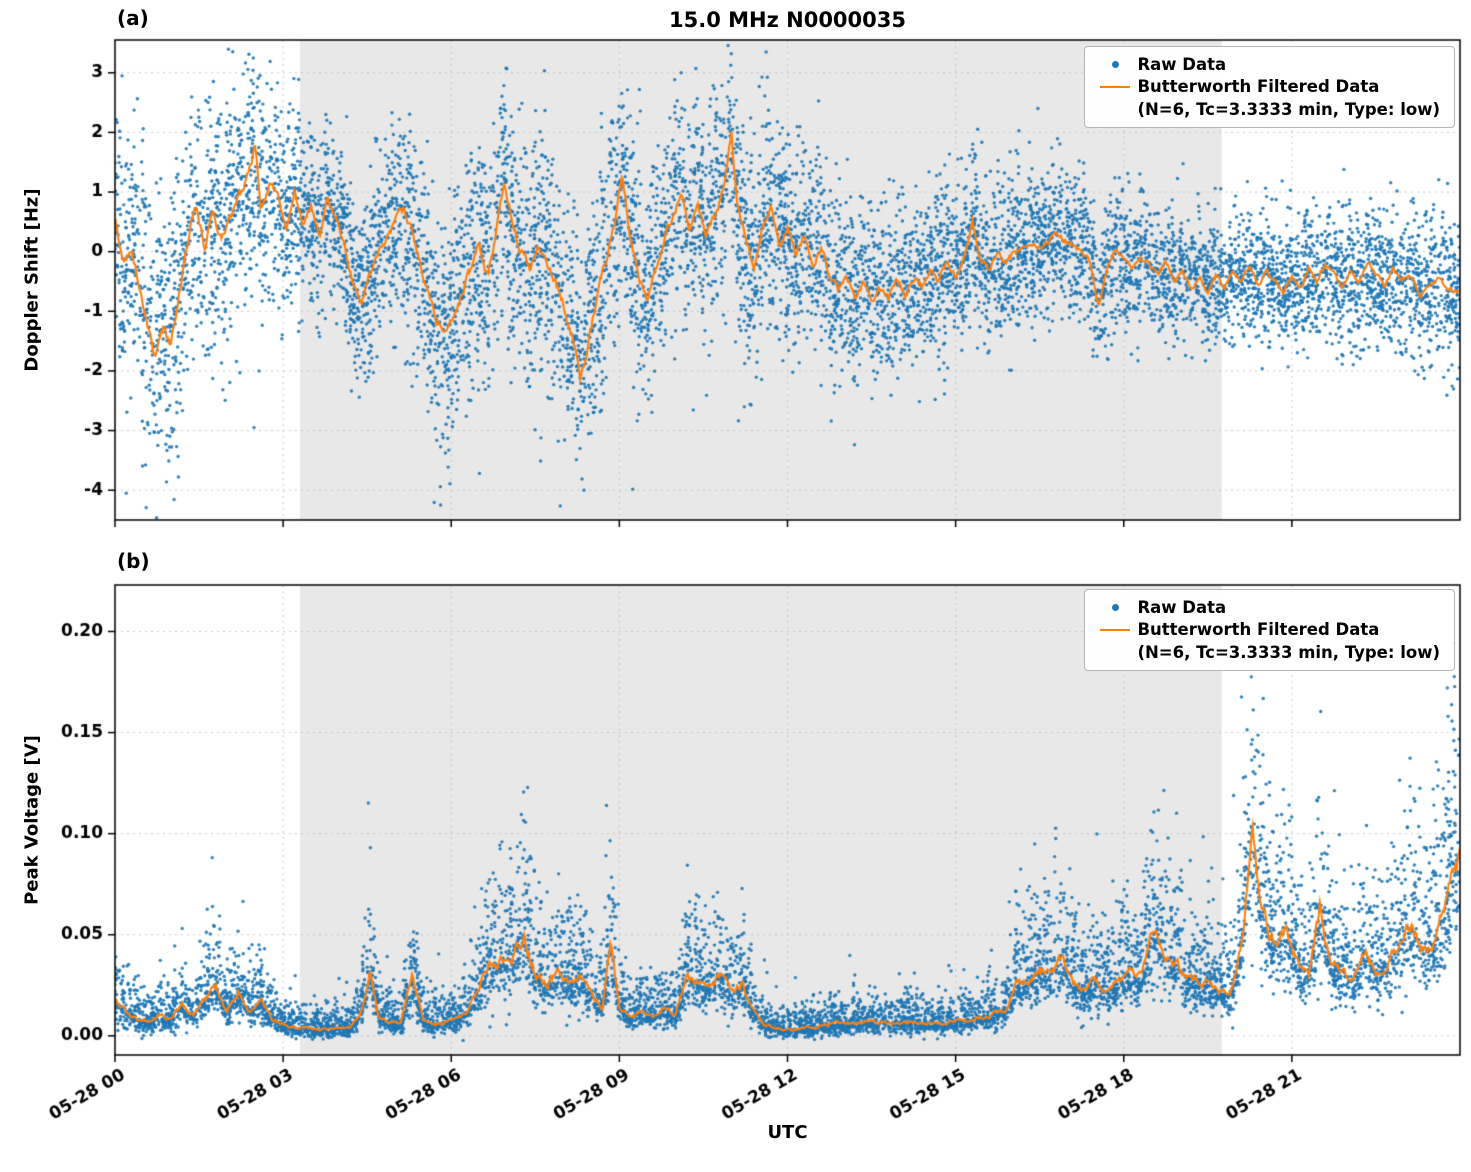 The width and height of the screenshot is (1471, 1172). I want to click on y-axis-label-doppler: Doppler Shift [Hz], so click(32, 280).